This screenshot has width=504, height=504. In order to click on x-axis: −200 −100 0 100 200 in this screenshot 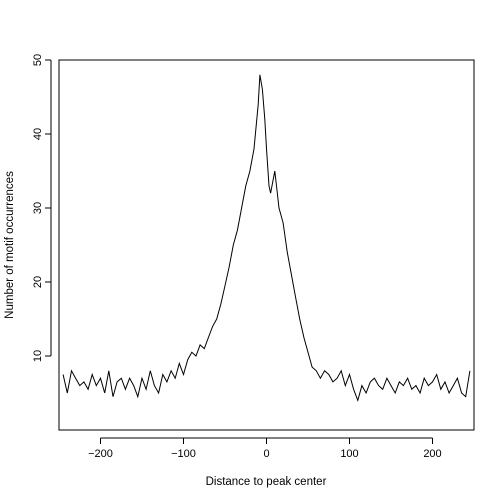, I will do `click(265, 448)`.